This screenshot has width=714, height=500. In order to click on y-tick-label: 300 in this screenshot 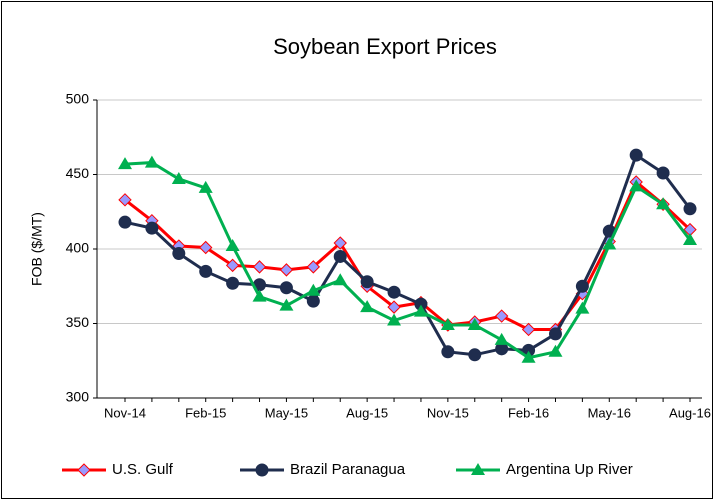, I will do `click(78, 397)`.